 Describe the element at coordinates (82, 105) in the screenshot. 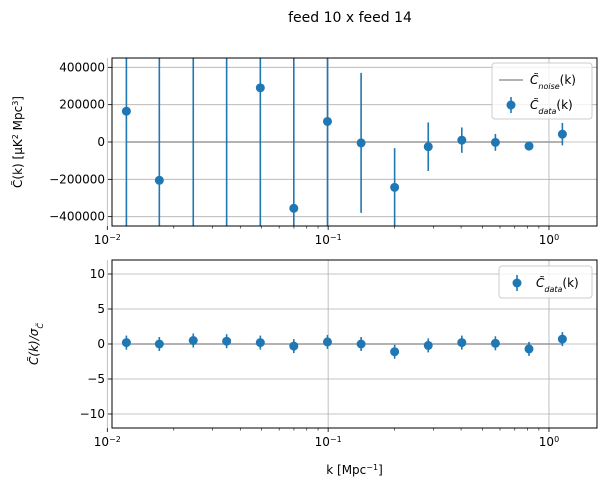

I see `y-tick-label: 200000` at that location.